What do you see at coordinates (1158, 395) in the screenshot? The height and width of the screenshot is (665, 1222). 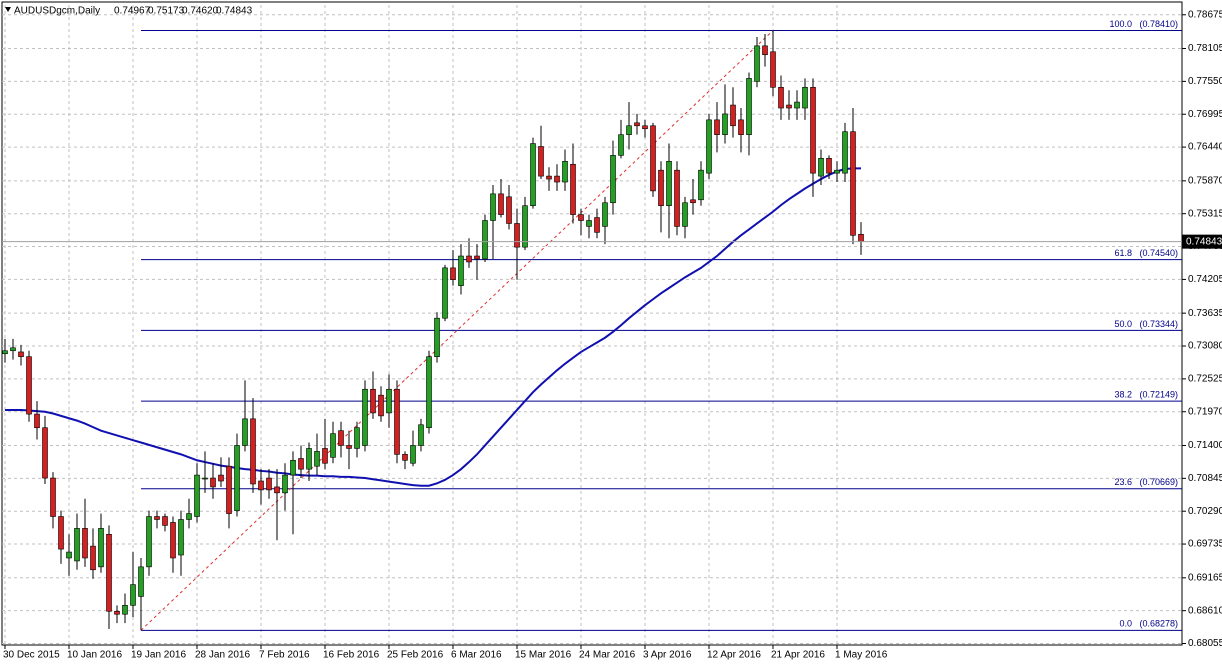 I see `fib-value-label: (0.72149)` at bounding box center [1158, 395].